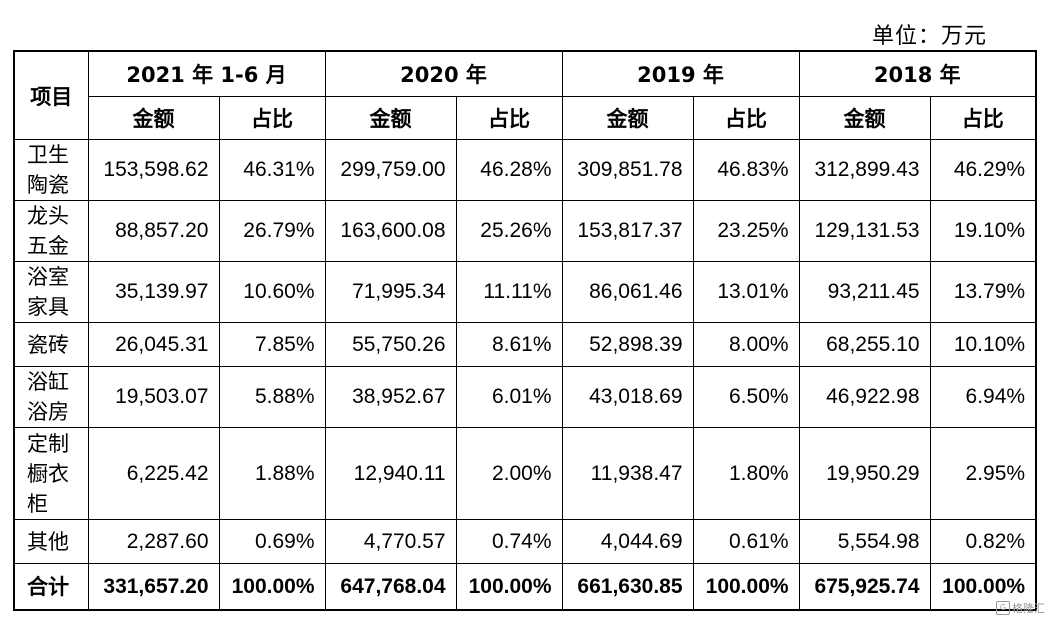 The height and width of the screenshot is (622, 1051). I want to click on cell-share: 11.11%, so click(509, 292).